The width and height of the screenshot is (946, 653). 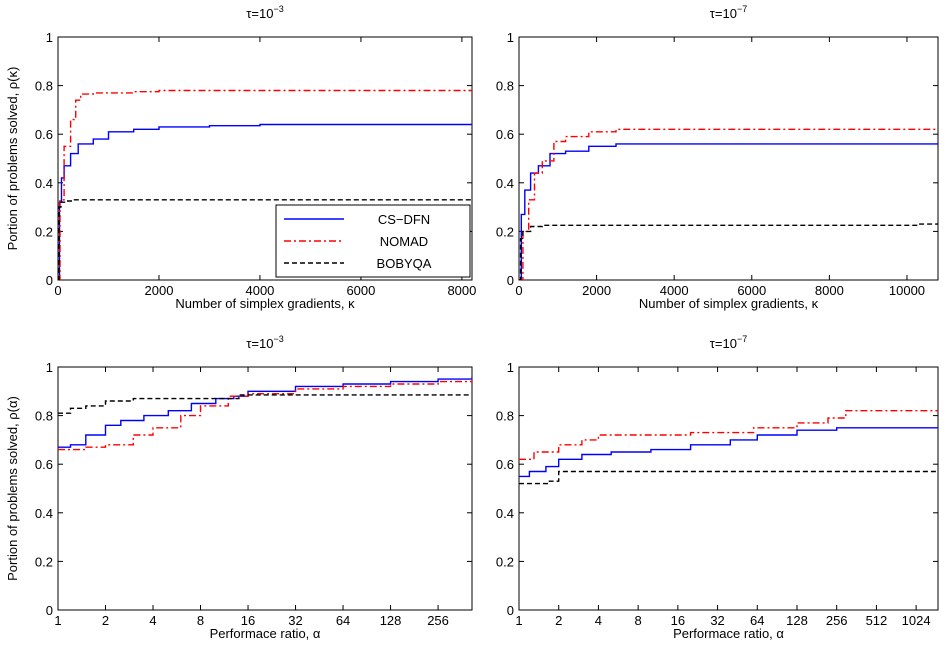 I want to click on x-tick-label: 512, so click(x=877, y=620).